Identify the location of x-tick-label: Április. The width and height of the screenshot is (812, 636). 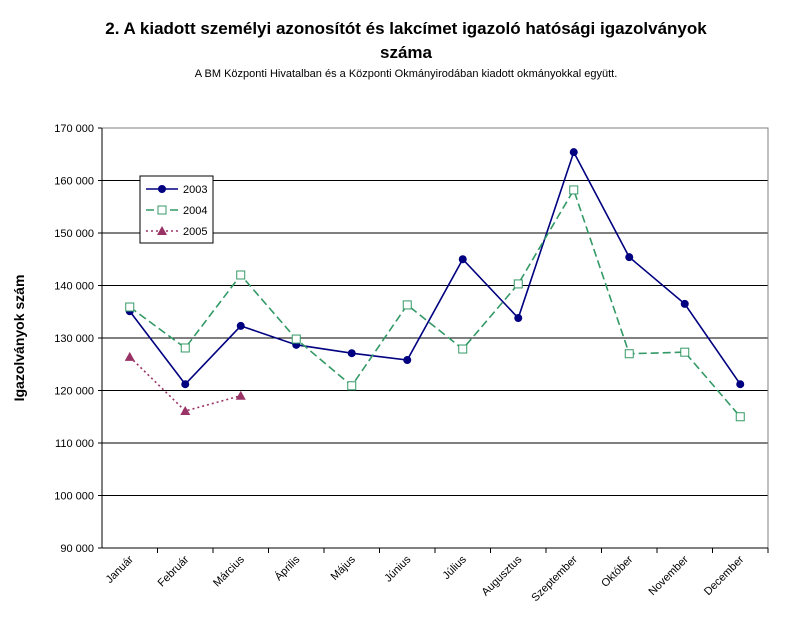
(287, 568).